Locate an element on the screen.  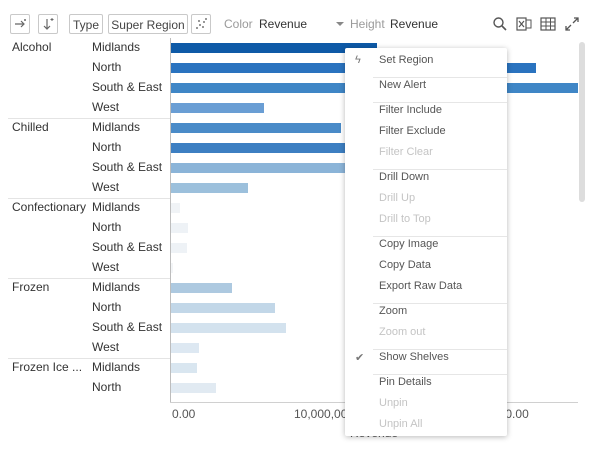
menu-item-drill-up: Drill Up is located at coordinates (397, 198).